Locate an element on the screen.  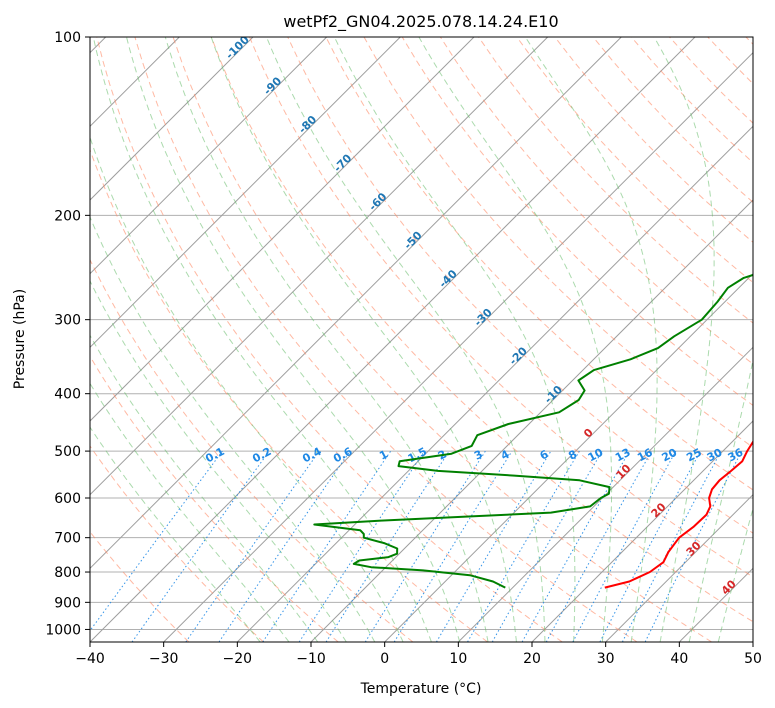
y-tick-label: 300 is located at coordinates (67, 321).